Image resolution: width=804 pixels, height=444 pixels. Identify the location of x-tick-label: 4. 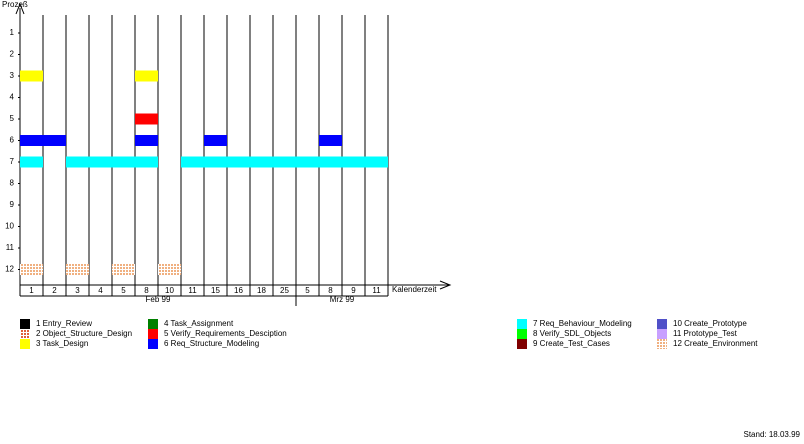
(100, 290).